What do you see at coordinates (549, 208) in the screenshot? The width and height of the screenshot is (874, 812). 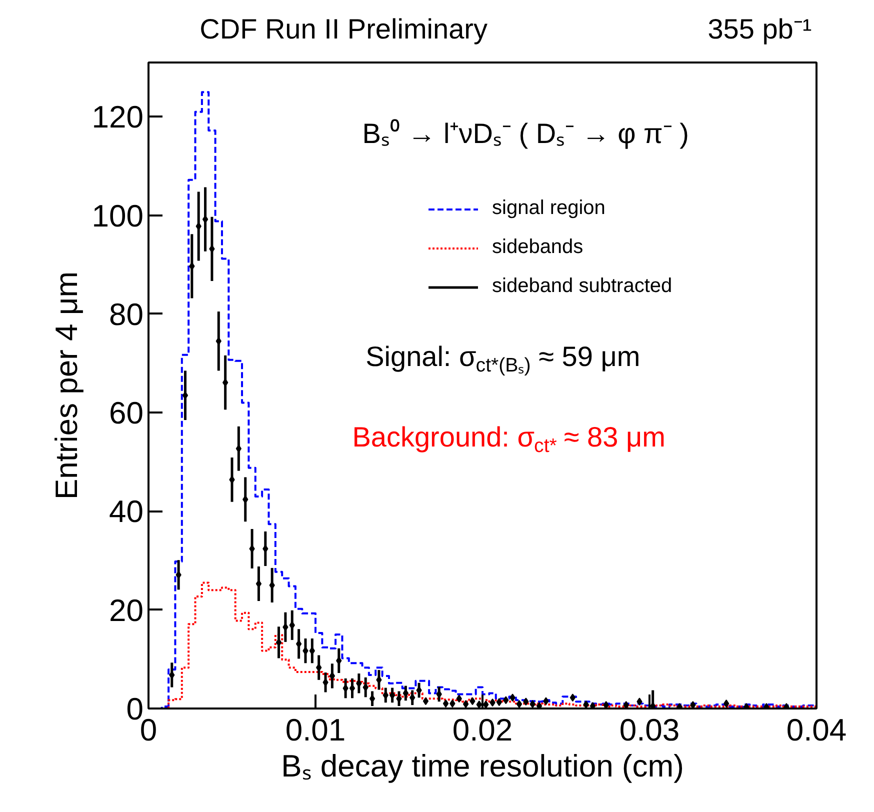 I see `legend-label: signal region` at bounding box center [549, 208].